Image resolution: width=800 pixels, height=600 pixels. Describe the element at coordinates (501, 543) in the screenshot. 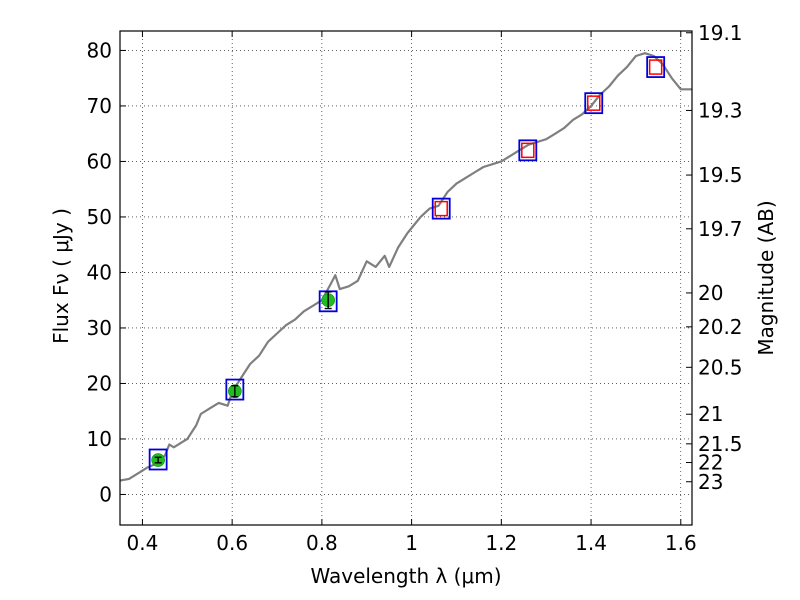

I see `x-tick-label: 1.2` at that location.